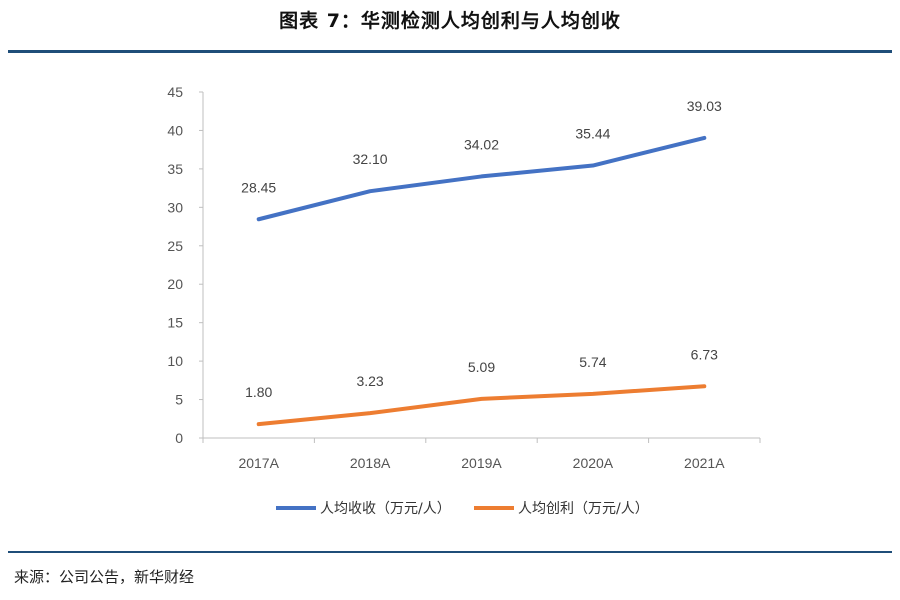 The image size is (900, 600). Describe the element at coordinates (583, 509) in the screenshot. I see `legend-label-2: 人均创利（万元/人）` at that location.